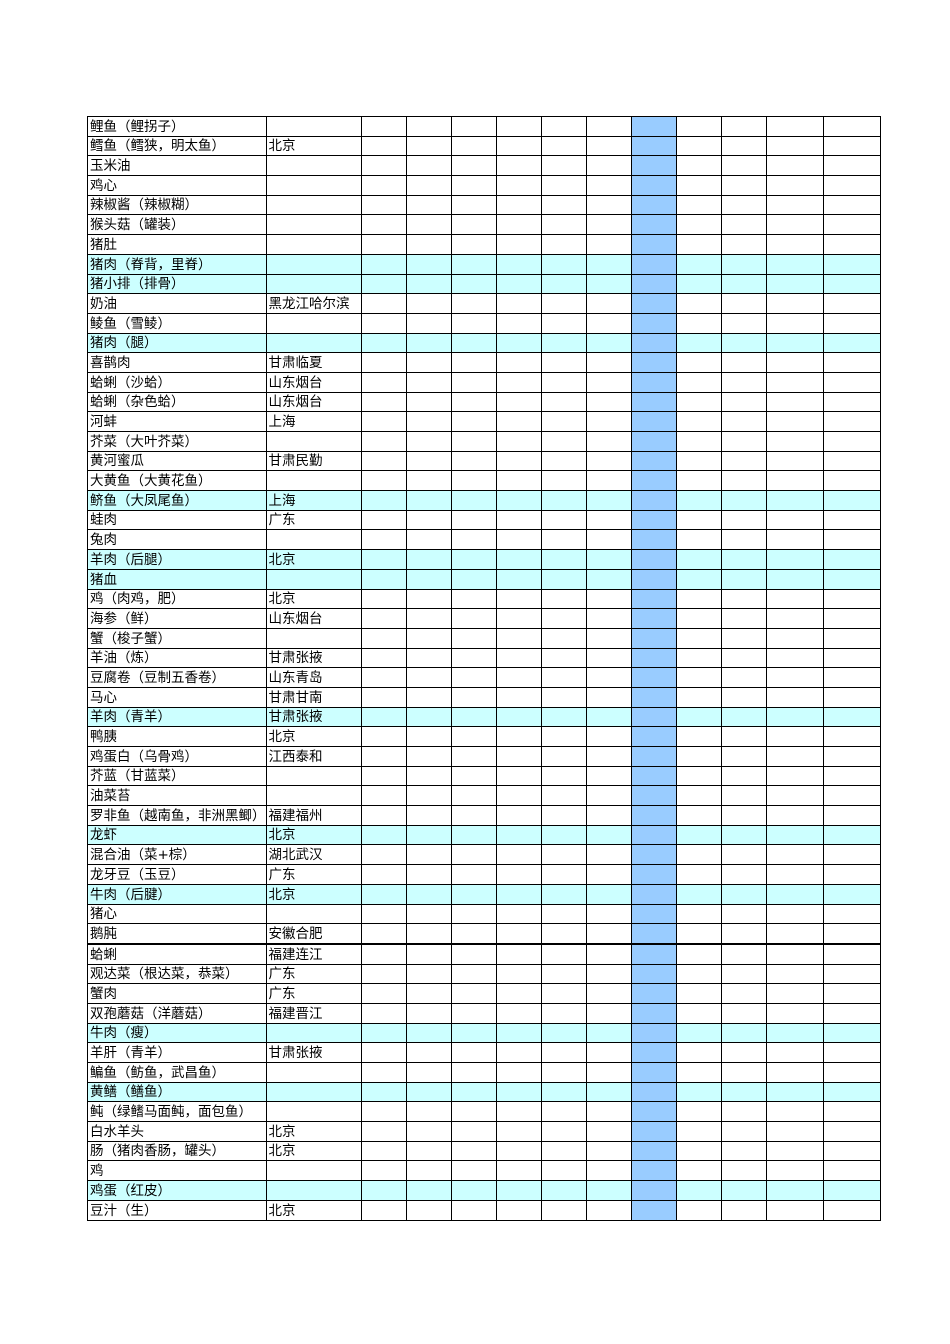 Image resolution: width=950 pixels, height=1344 pixels. I want to click on food-name-cell: 猪肚, so click(177, 244).